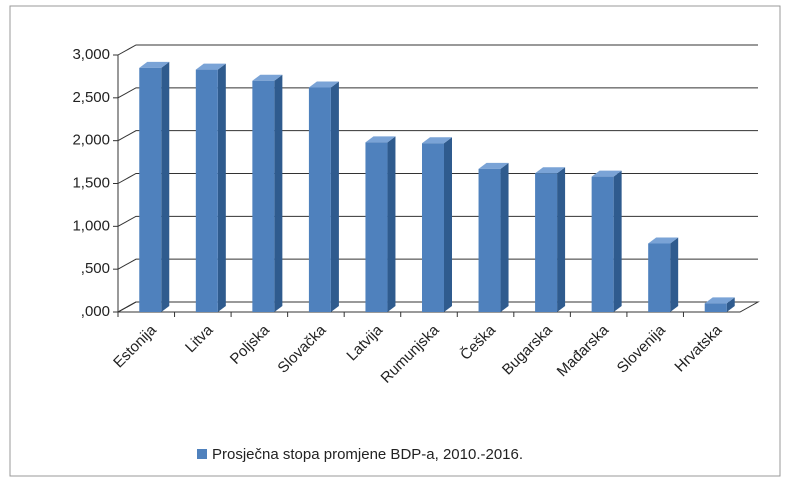 The width and height of the screenshot is (795, 485). Describe the element at coordinates (91, 54) in the screenshot. I see `y-tick-label: 3,000` at that location.